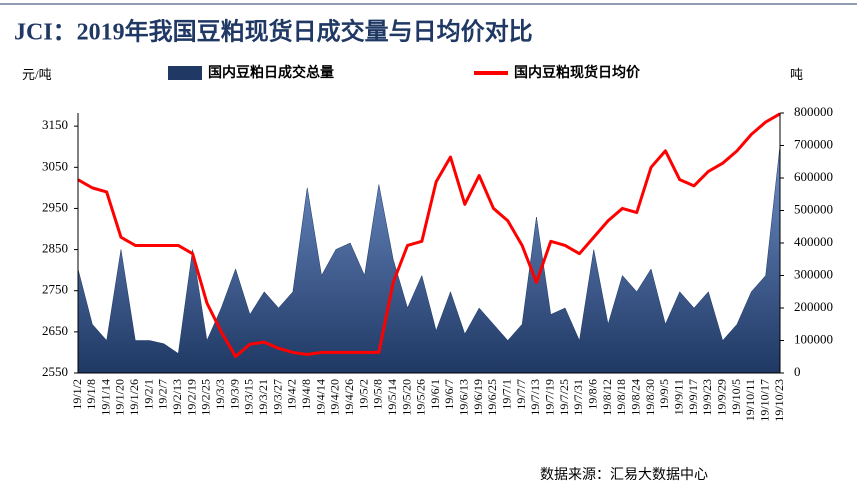  Describe the element at coordinates (492, 397) in the screenshot. I see `x-tick-label: 19/6/25` at that location.